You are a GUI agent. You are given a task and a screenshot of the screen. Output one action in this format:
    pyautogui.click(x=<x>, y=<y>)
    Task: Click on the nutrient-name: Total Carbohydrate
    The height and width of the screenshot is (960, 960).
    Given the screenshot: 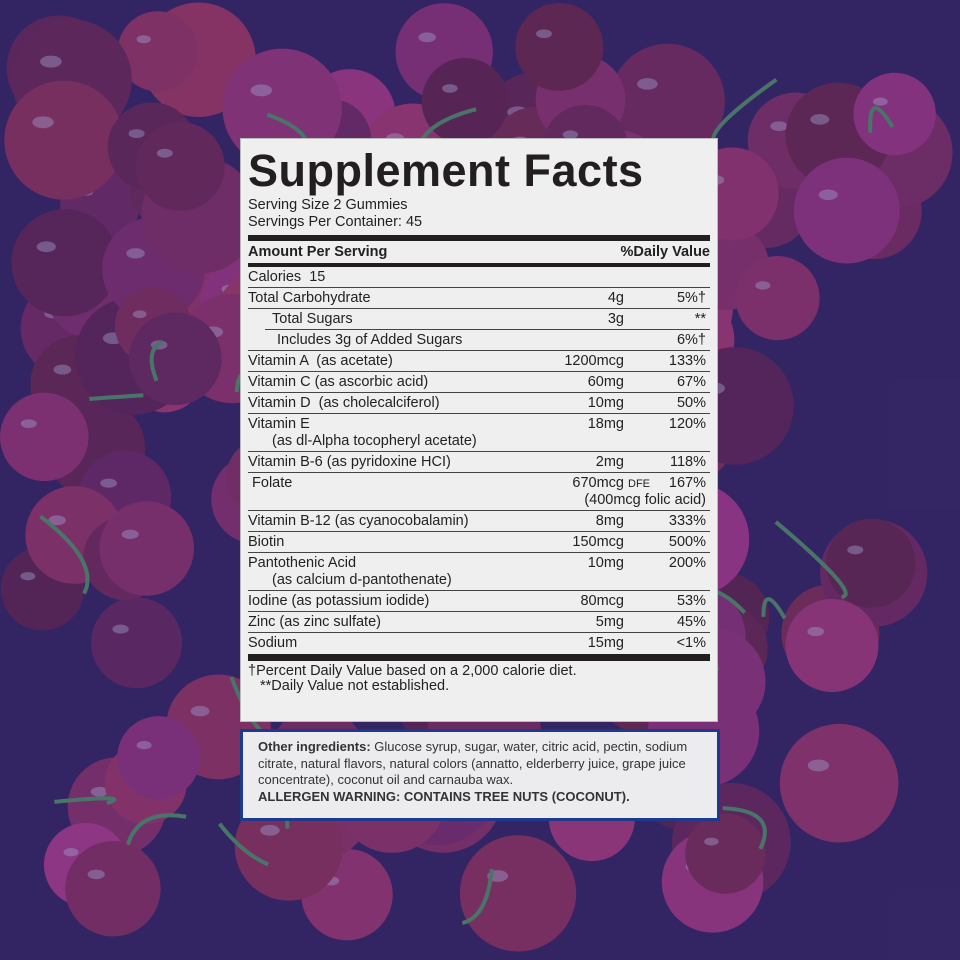 What is the action you would take?
    pyautogui.click(x=309, y=298)
    